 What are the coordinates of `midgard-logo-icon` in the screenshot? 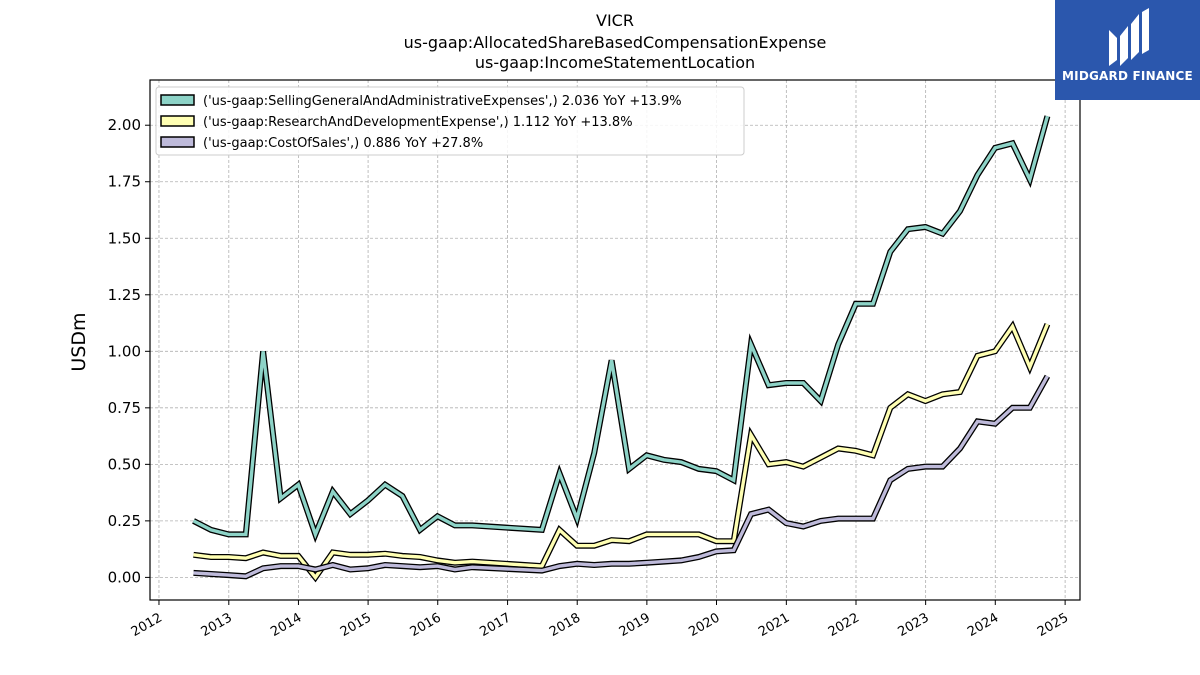 It's located at (1129, 37).